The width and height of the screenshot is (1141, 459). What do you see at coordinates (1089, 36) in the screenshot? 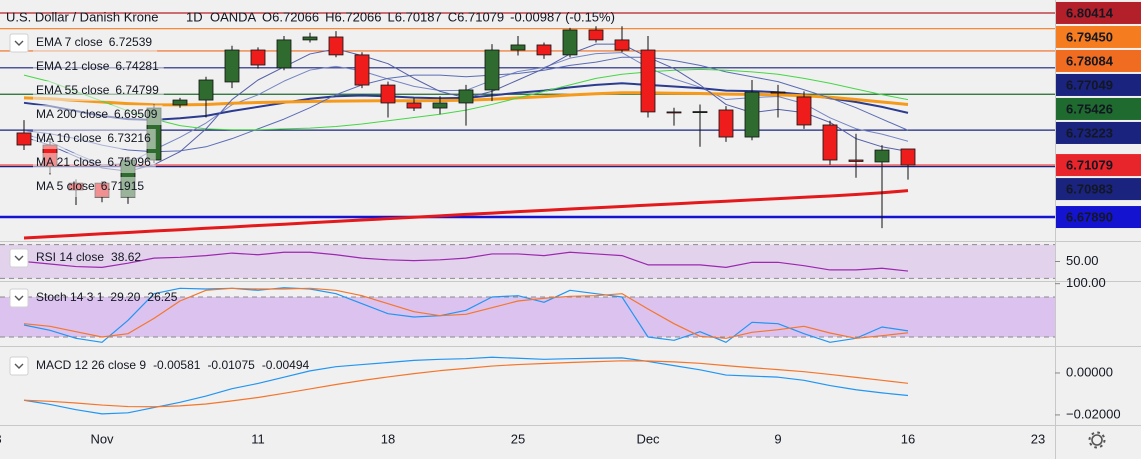
I see `price-label: 6.79450` at bounding box center [1089, 36].